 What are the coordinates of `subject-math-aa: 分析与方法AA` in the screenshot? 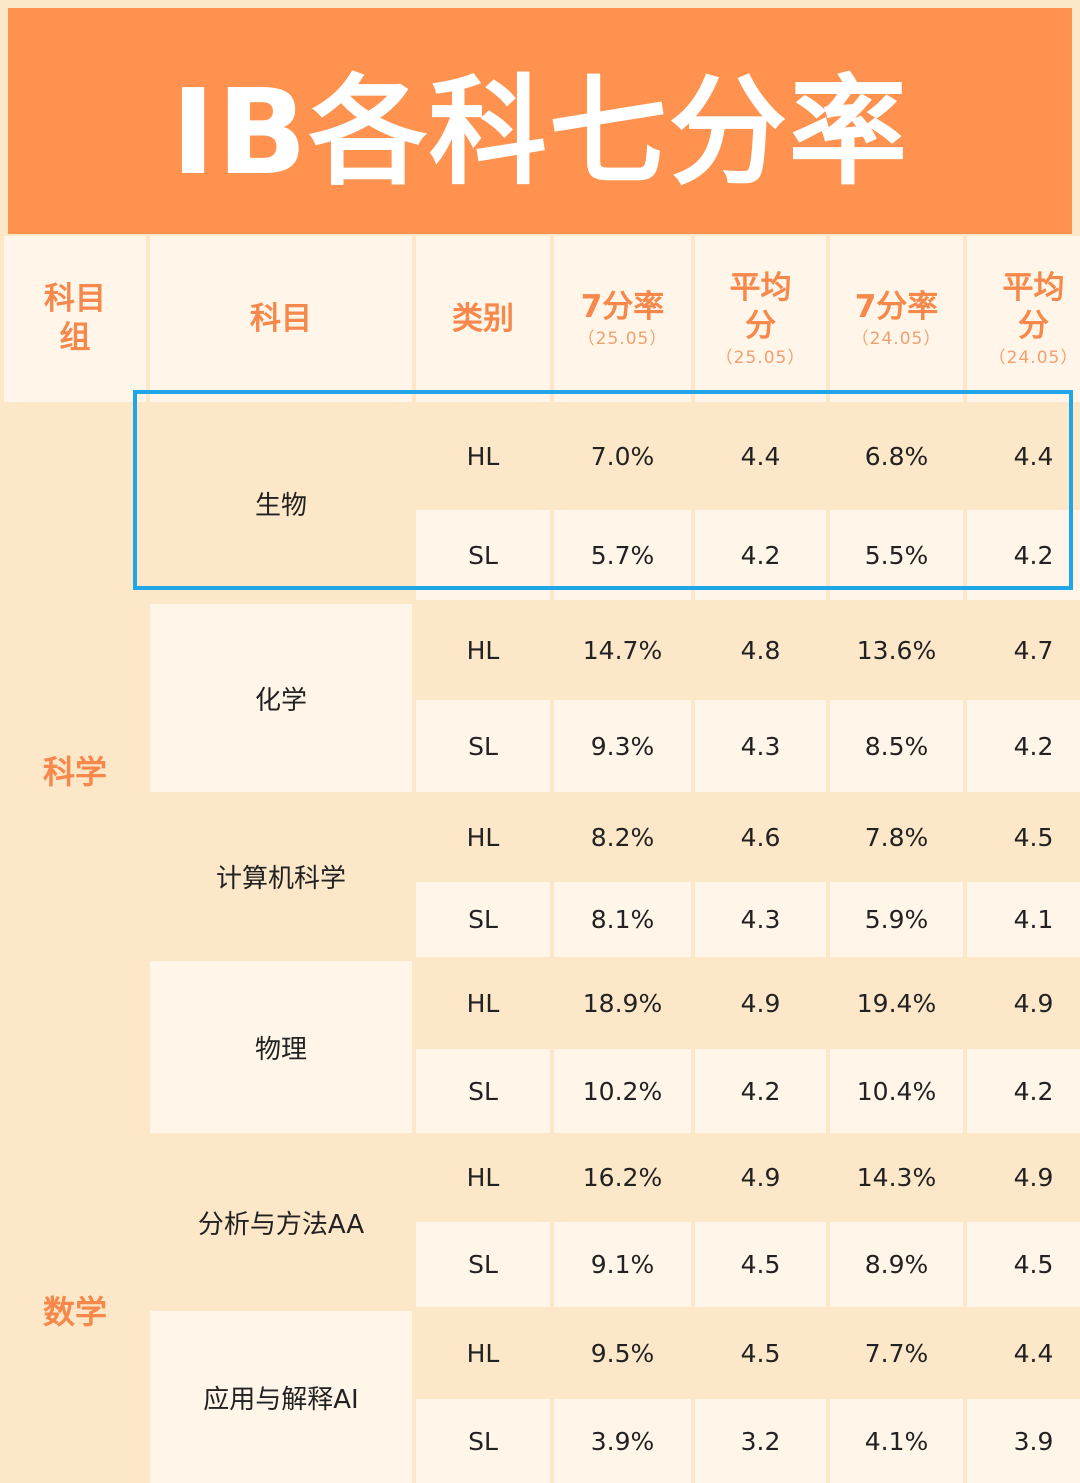 It's located at (281, 1222).